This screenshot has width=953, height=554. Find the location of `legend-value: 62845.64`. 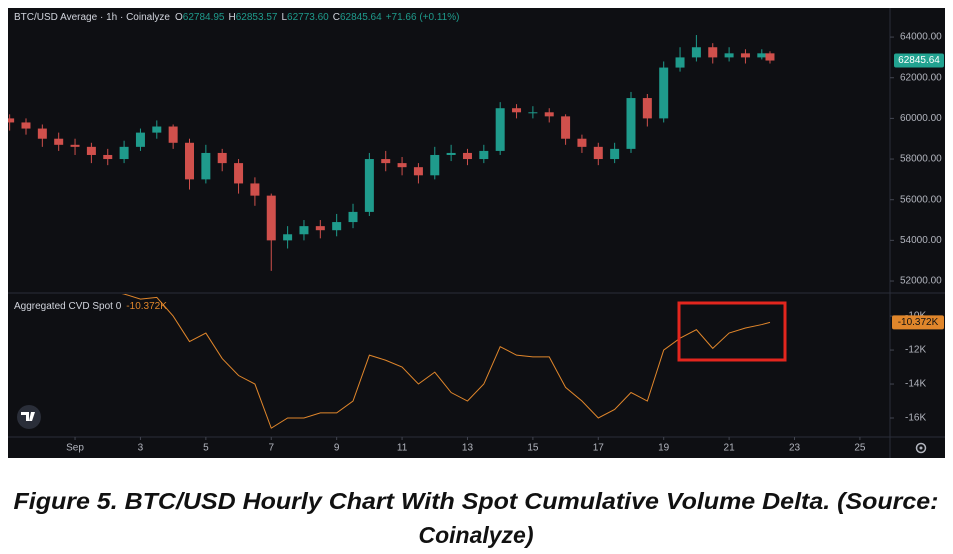

legend-value: 62845.64 is located at coordinates (361, 17).